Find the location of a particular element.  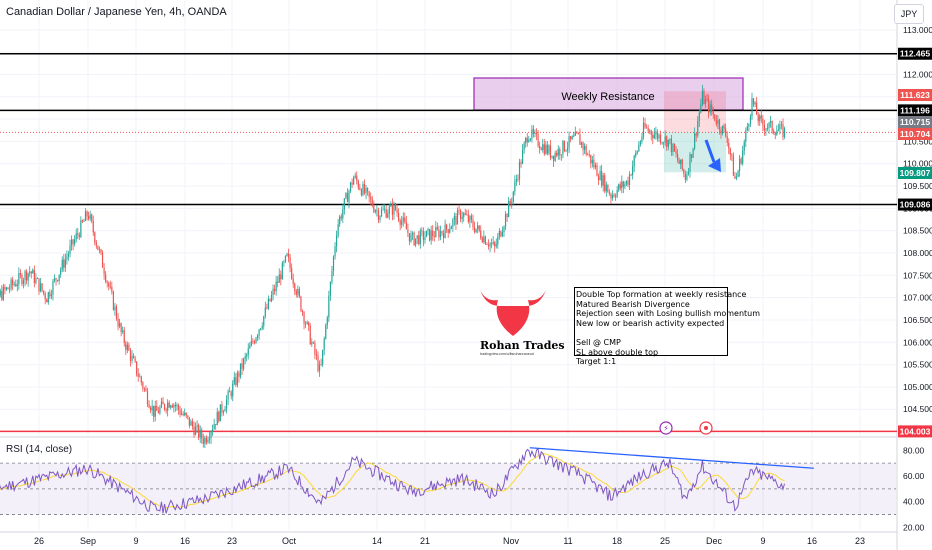

time-tick-label: Nov is located at coordinates (511, 541).